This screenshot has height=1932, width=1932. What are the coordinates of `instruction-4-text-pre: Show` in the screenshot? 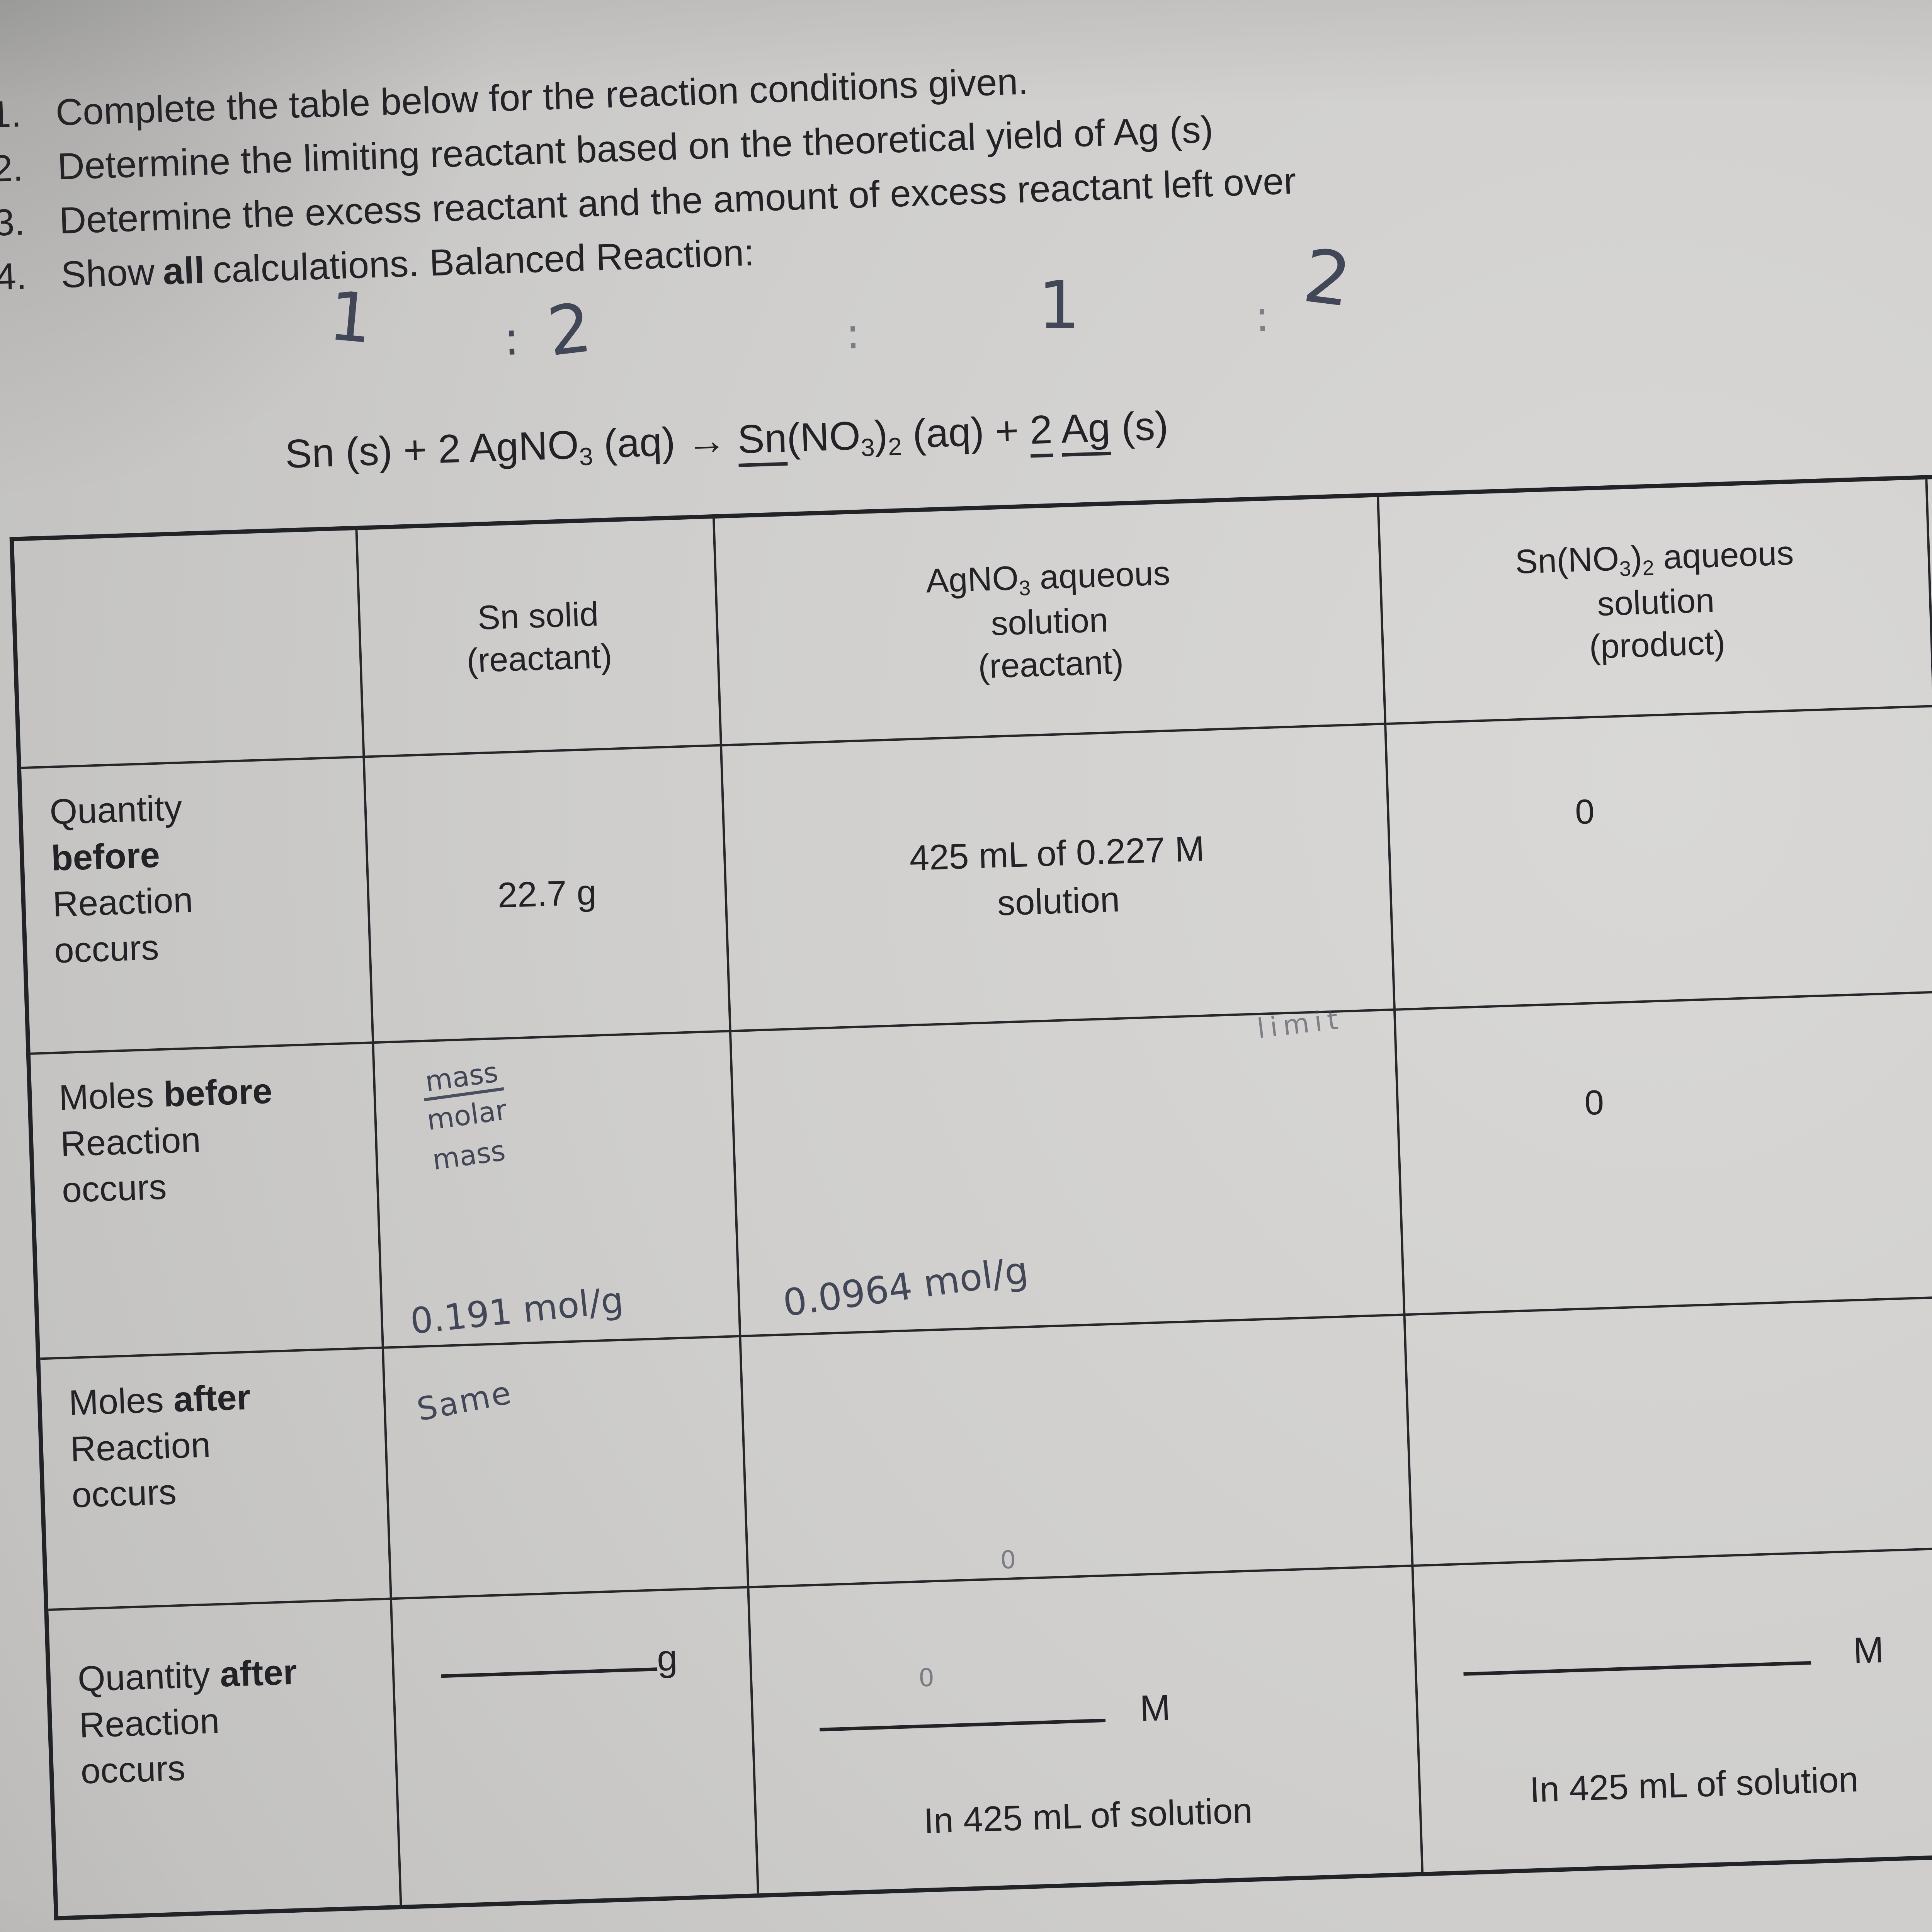 It's located at (108, 273).